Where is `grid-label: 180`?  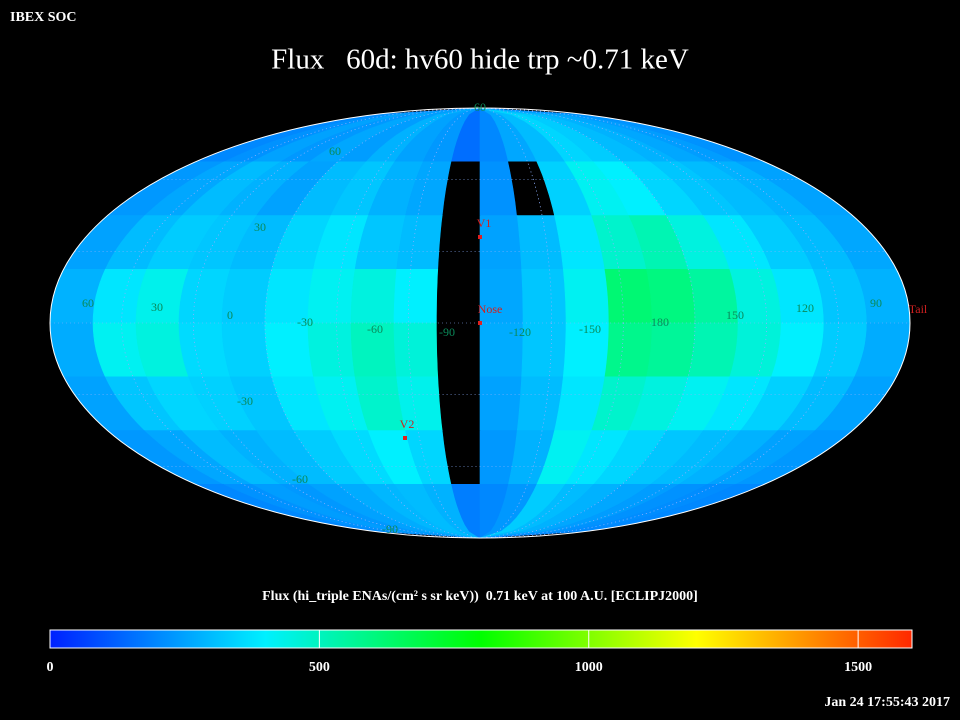 grid-label: 180 is located at coordinates (660, 322).